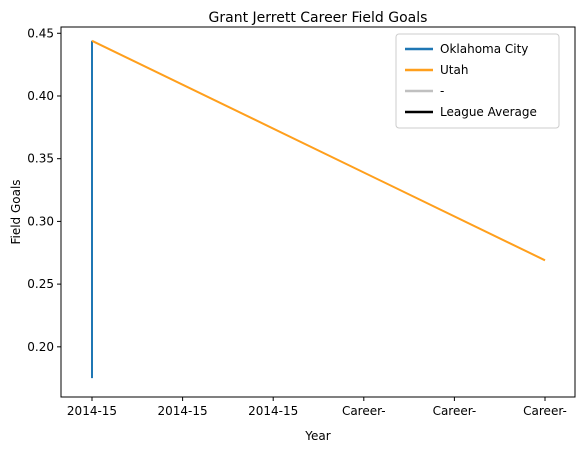  What do you see at coordinates (40, 33) in the screenshot?
I see `y-tick-label: 0.45` at bounding box center [40, 33].